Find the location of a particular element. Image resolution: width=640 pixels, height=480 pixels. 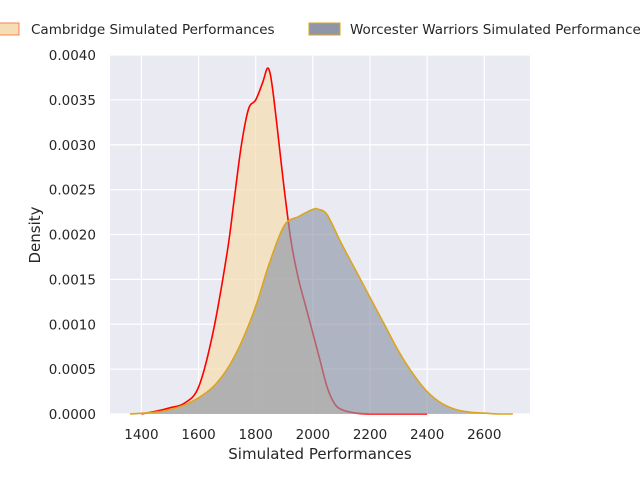

y-tick-label: 0.0000 is located at coordinates (72, 415).